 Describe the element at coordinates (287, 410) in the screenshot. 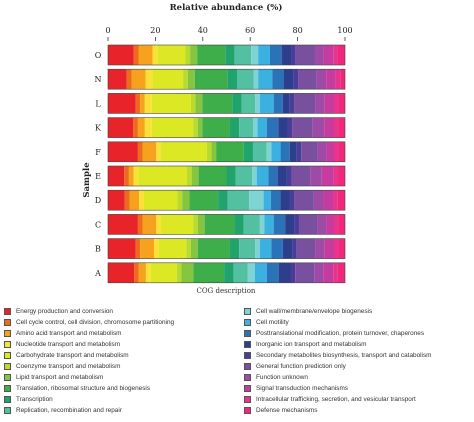

I see `legend-label: Defense mechanisms` at that location.